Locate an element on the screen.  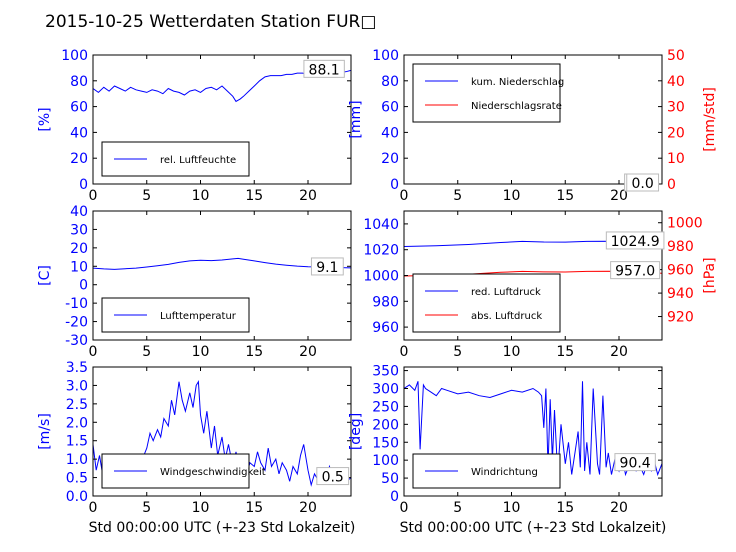
legend-label: Windrichtung is located at coordinates (504, 472).